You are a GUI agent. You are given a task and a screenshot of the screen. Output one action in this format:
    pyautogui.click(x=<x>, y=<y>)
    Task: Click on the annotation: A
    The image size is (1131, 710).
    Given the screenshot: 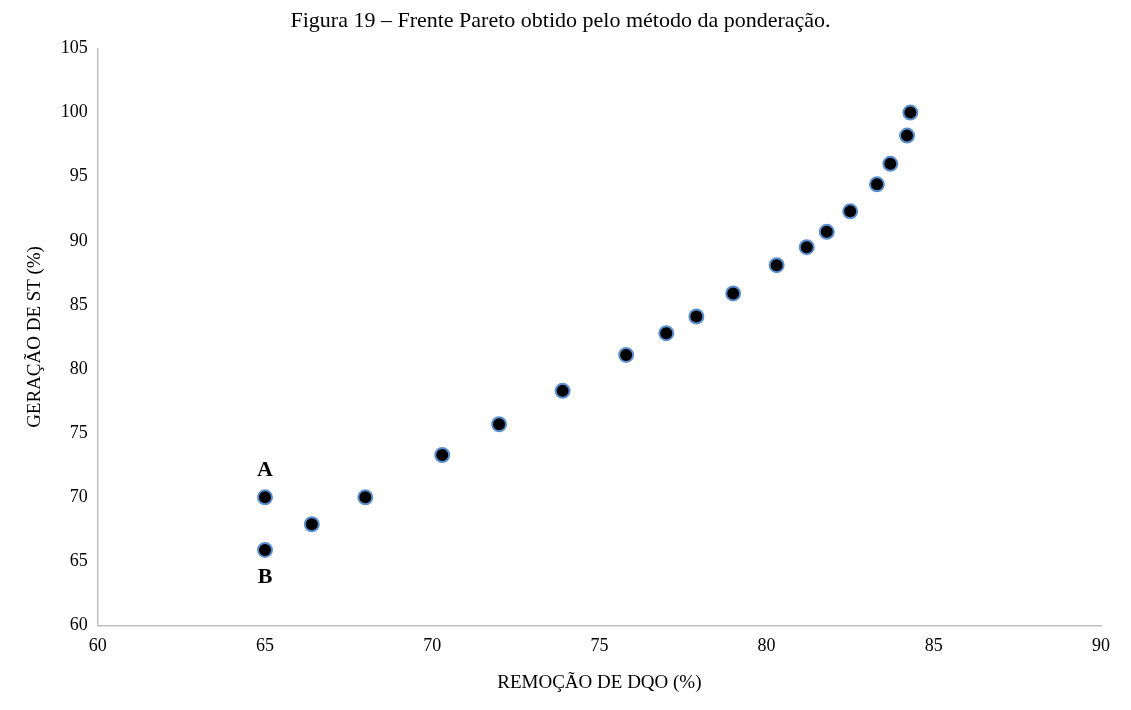 What is the action you would take?
    pyautogui.click(x=265, y=469)
    